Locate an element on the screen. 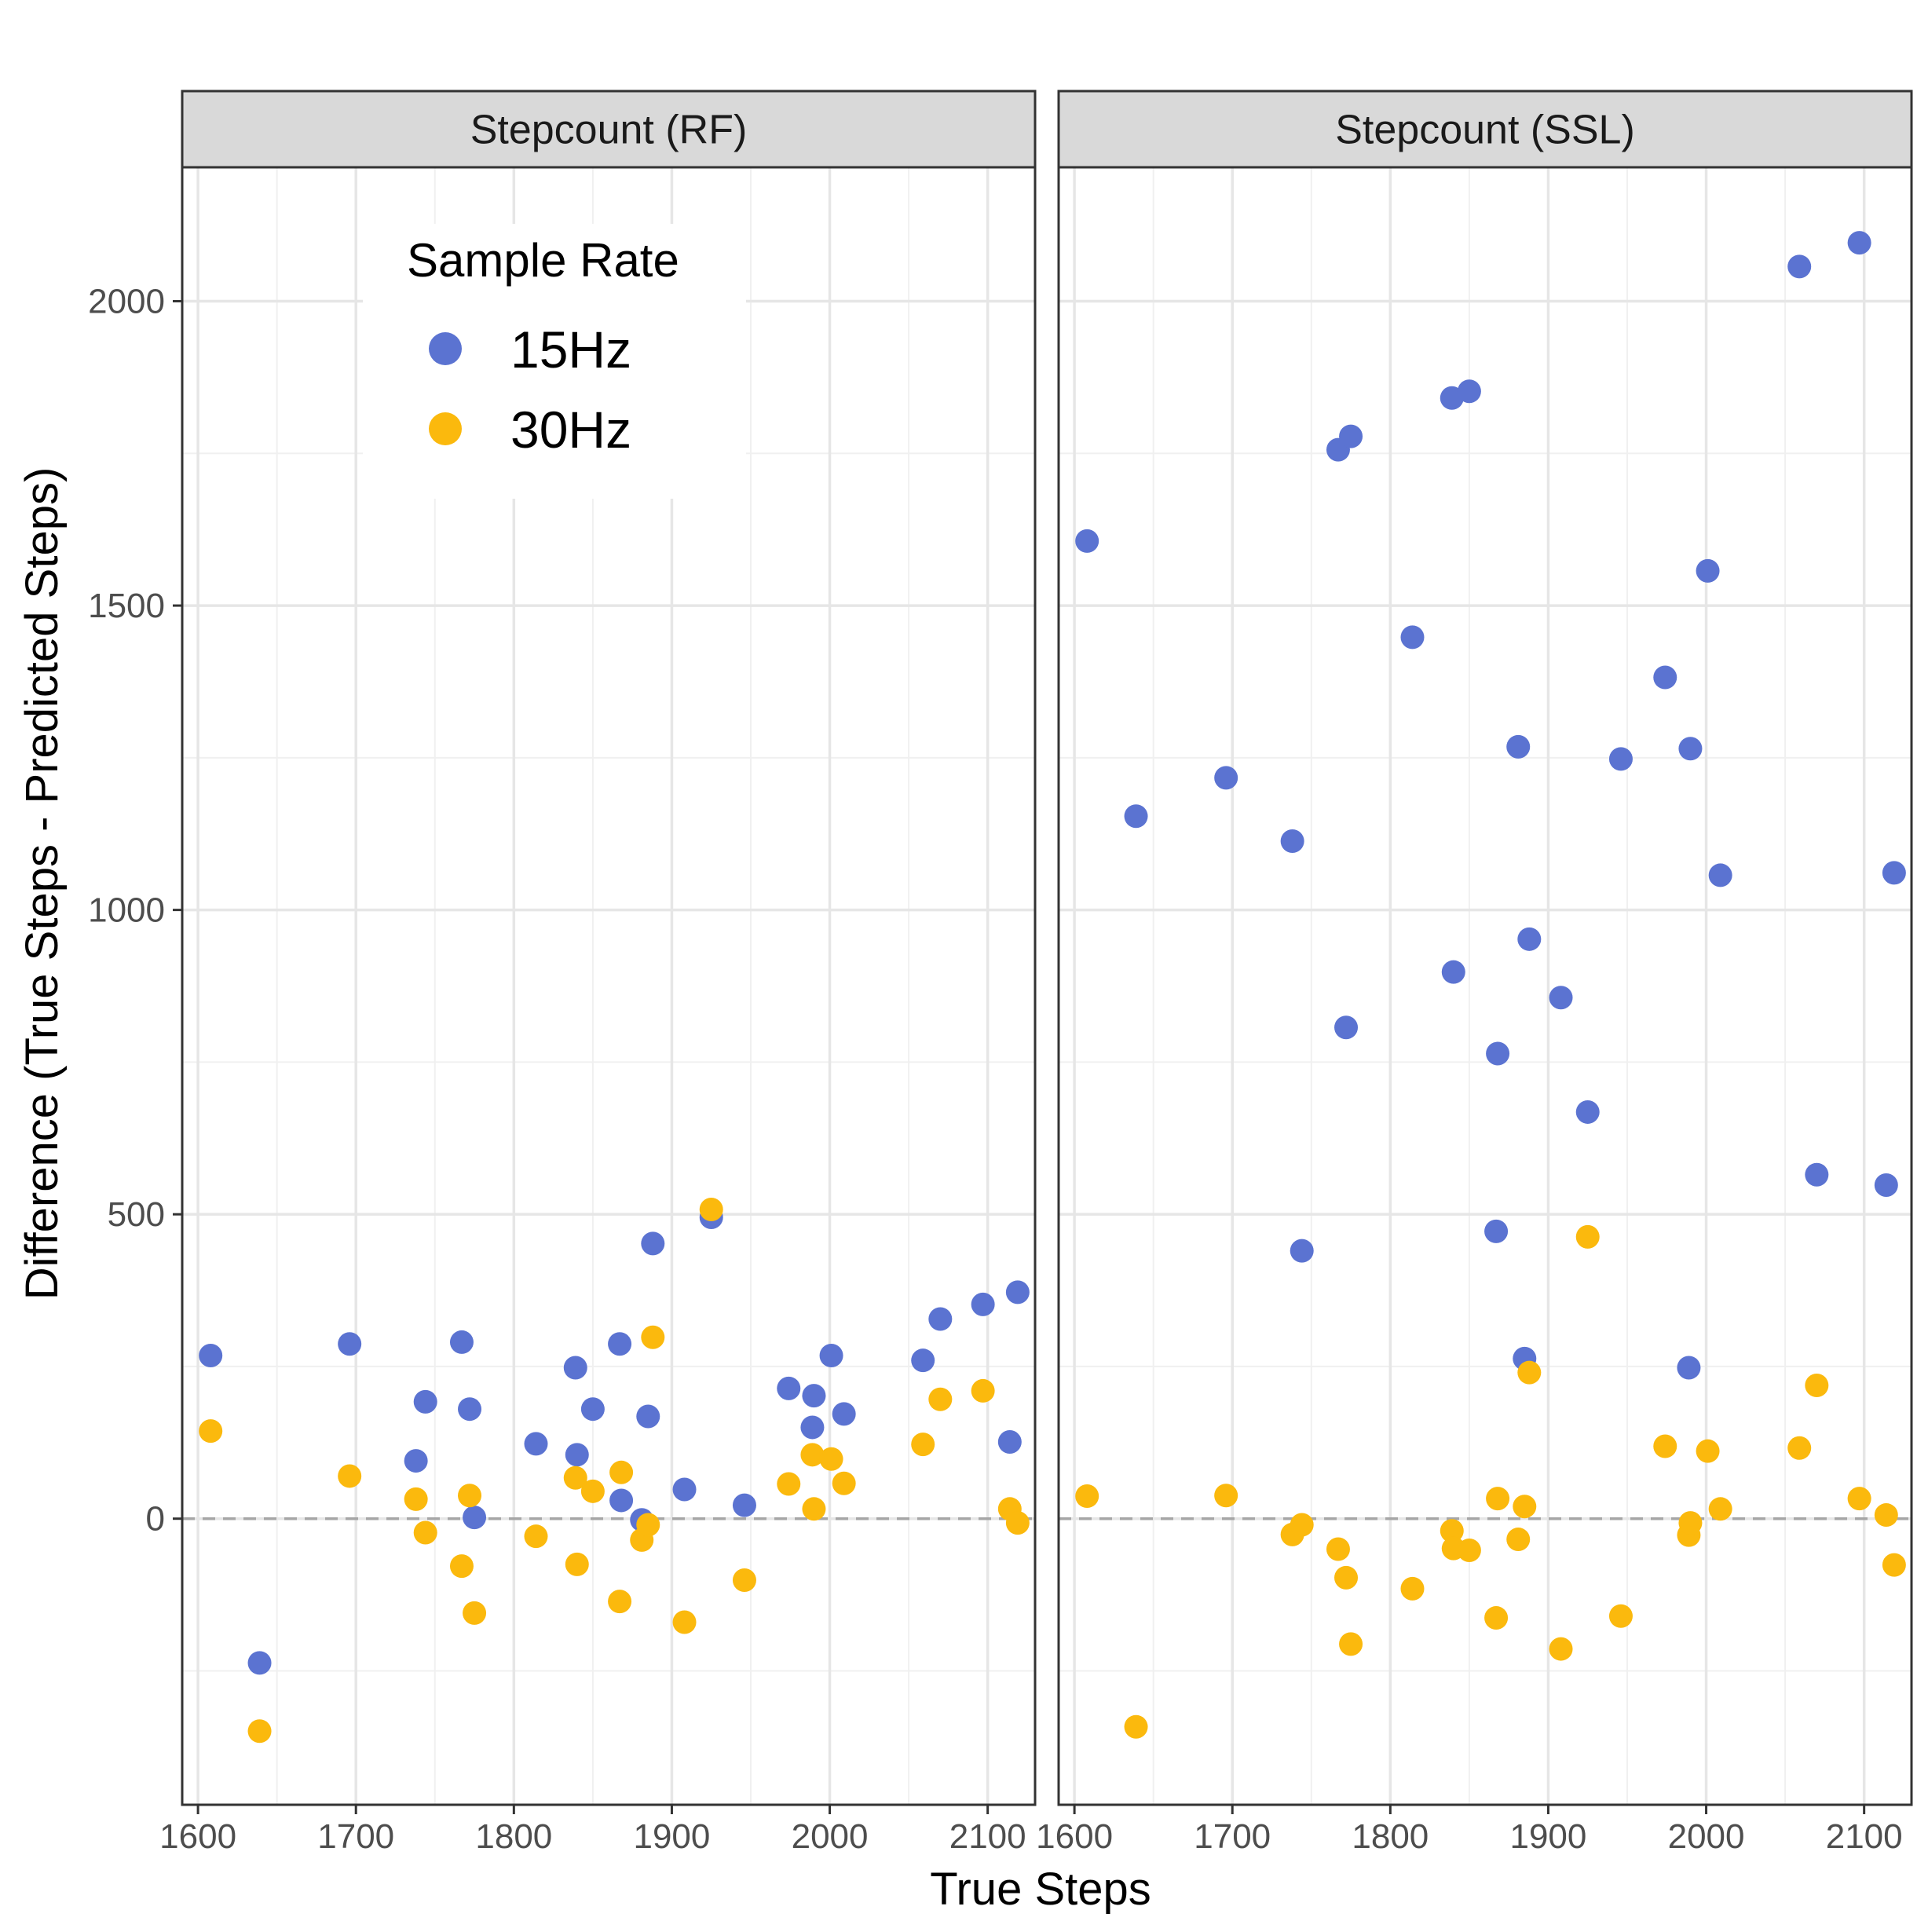 This screenshot has width=1928, height=1932. x-axis-title: True Steps is located at coordinates (1040, 1890).